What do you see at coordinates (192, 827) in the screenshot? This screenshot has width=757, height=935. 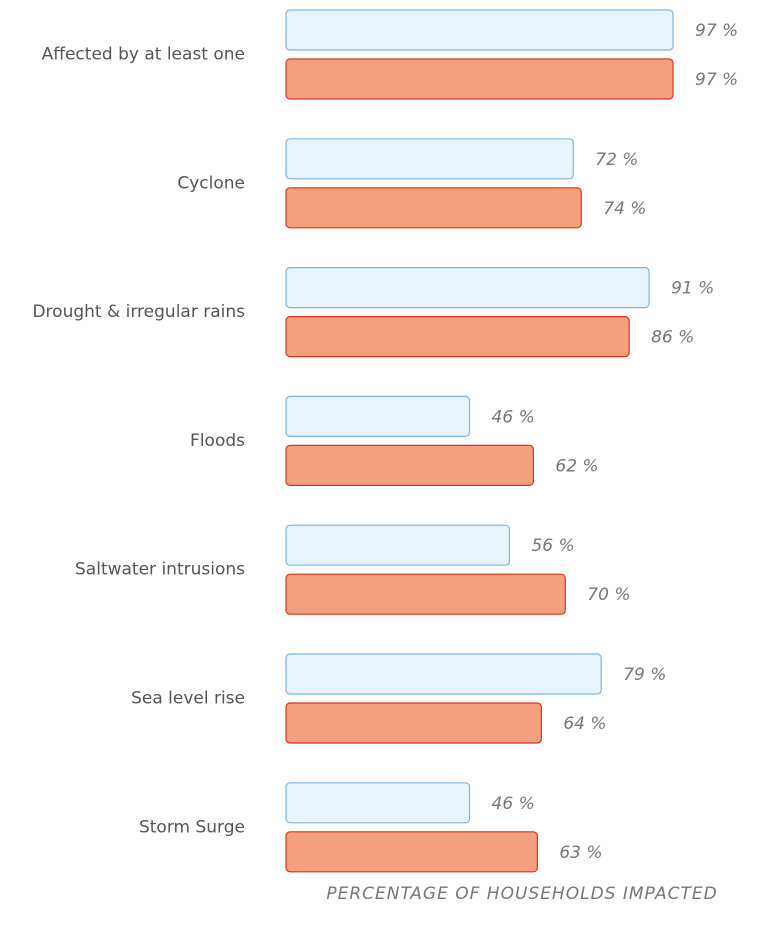 I see `category-label: Storm Surge` at bounding box center [192, 827].